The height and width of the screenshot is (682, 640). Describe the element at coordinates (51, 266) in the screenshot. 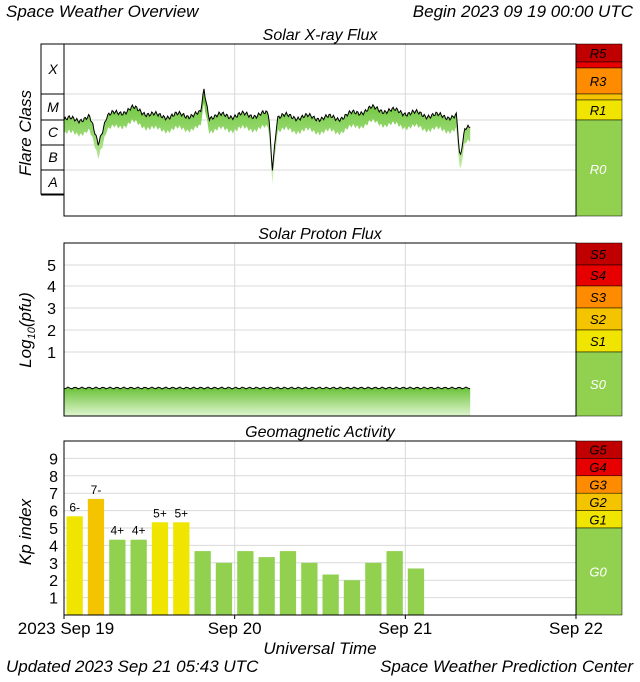

I see `proton-ytick: 5` at that location.